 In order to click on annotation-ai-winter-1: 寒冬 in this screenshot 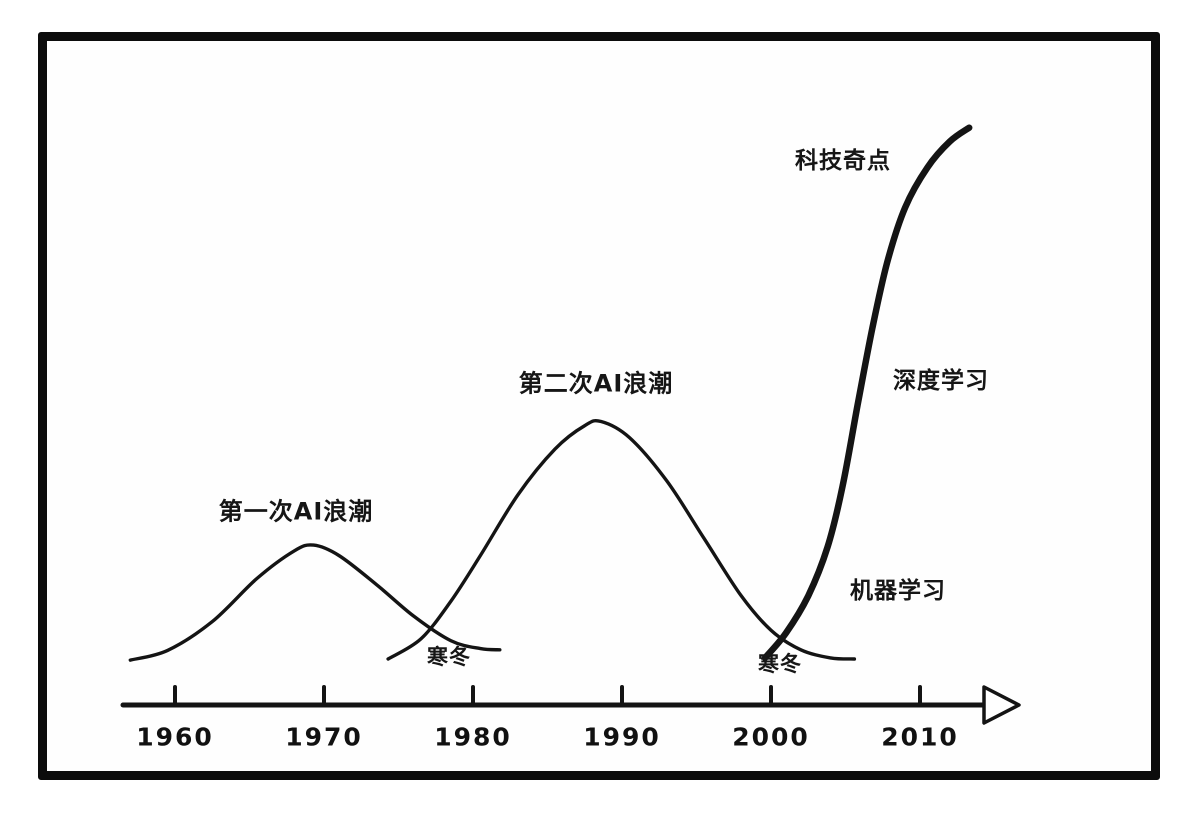, I will do `click(449, 657)`.